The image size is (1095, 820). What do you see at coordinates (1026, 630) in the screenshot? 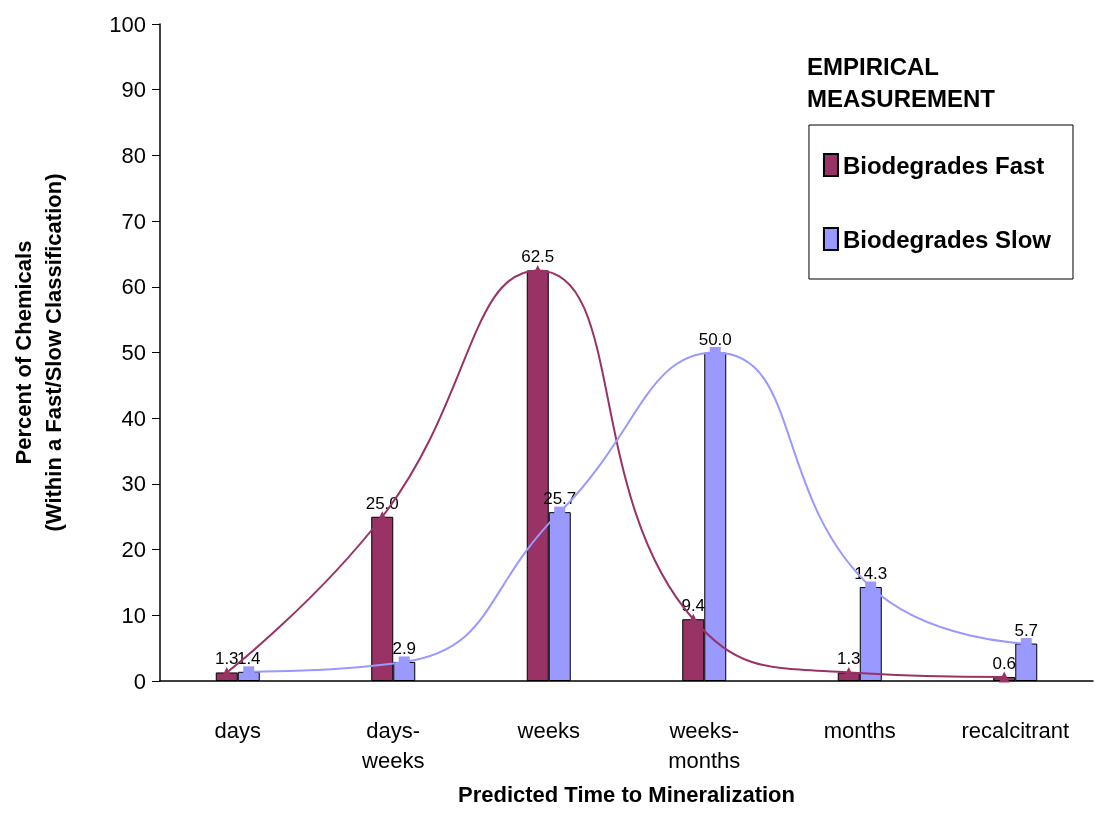
I see `data-label: 5.7` at bounding box center [1026, 630].